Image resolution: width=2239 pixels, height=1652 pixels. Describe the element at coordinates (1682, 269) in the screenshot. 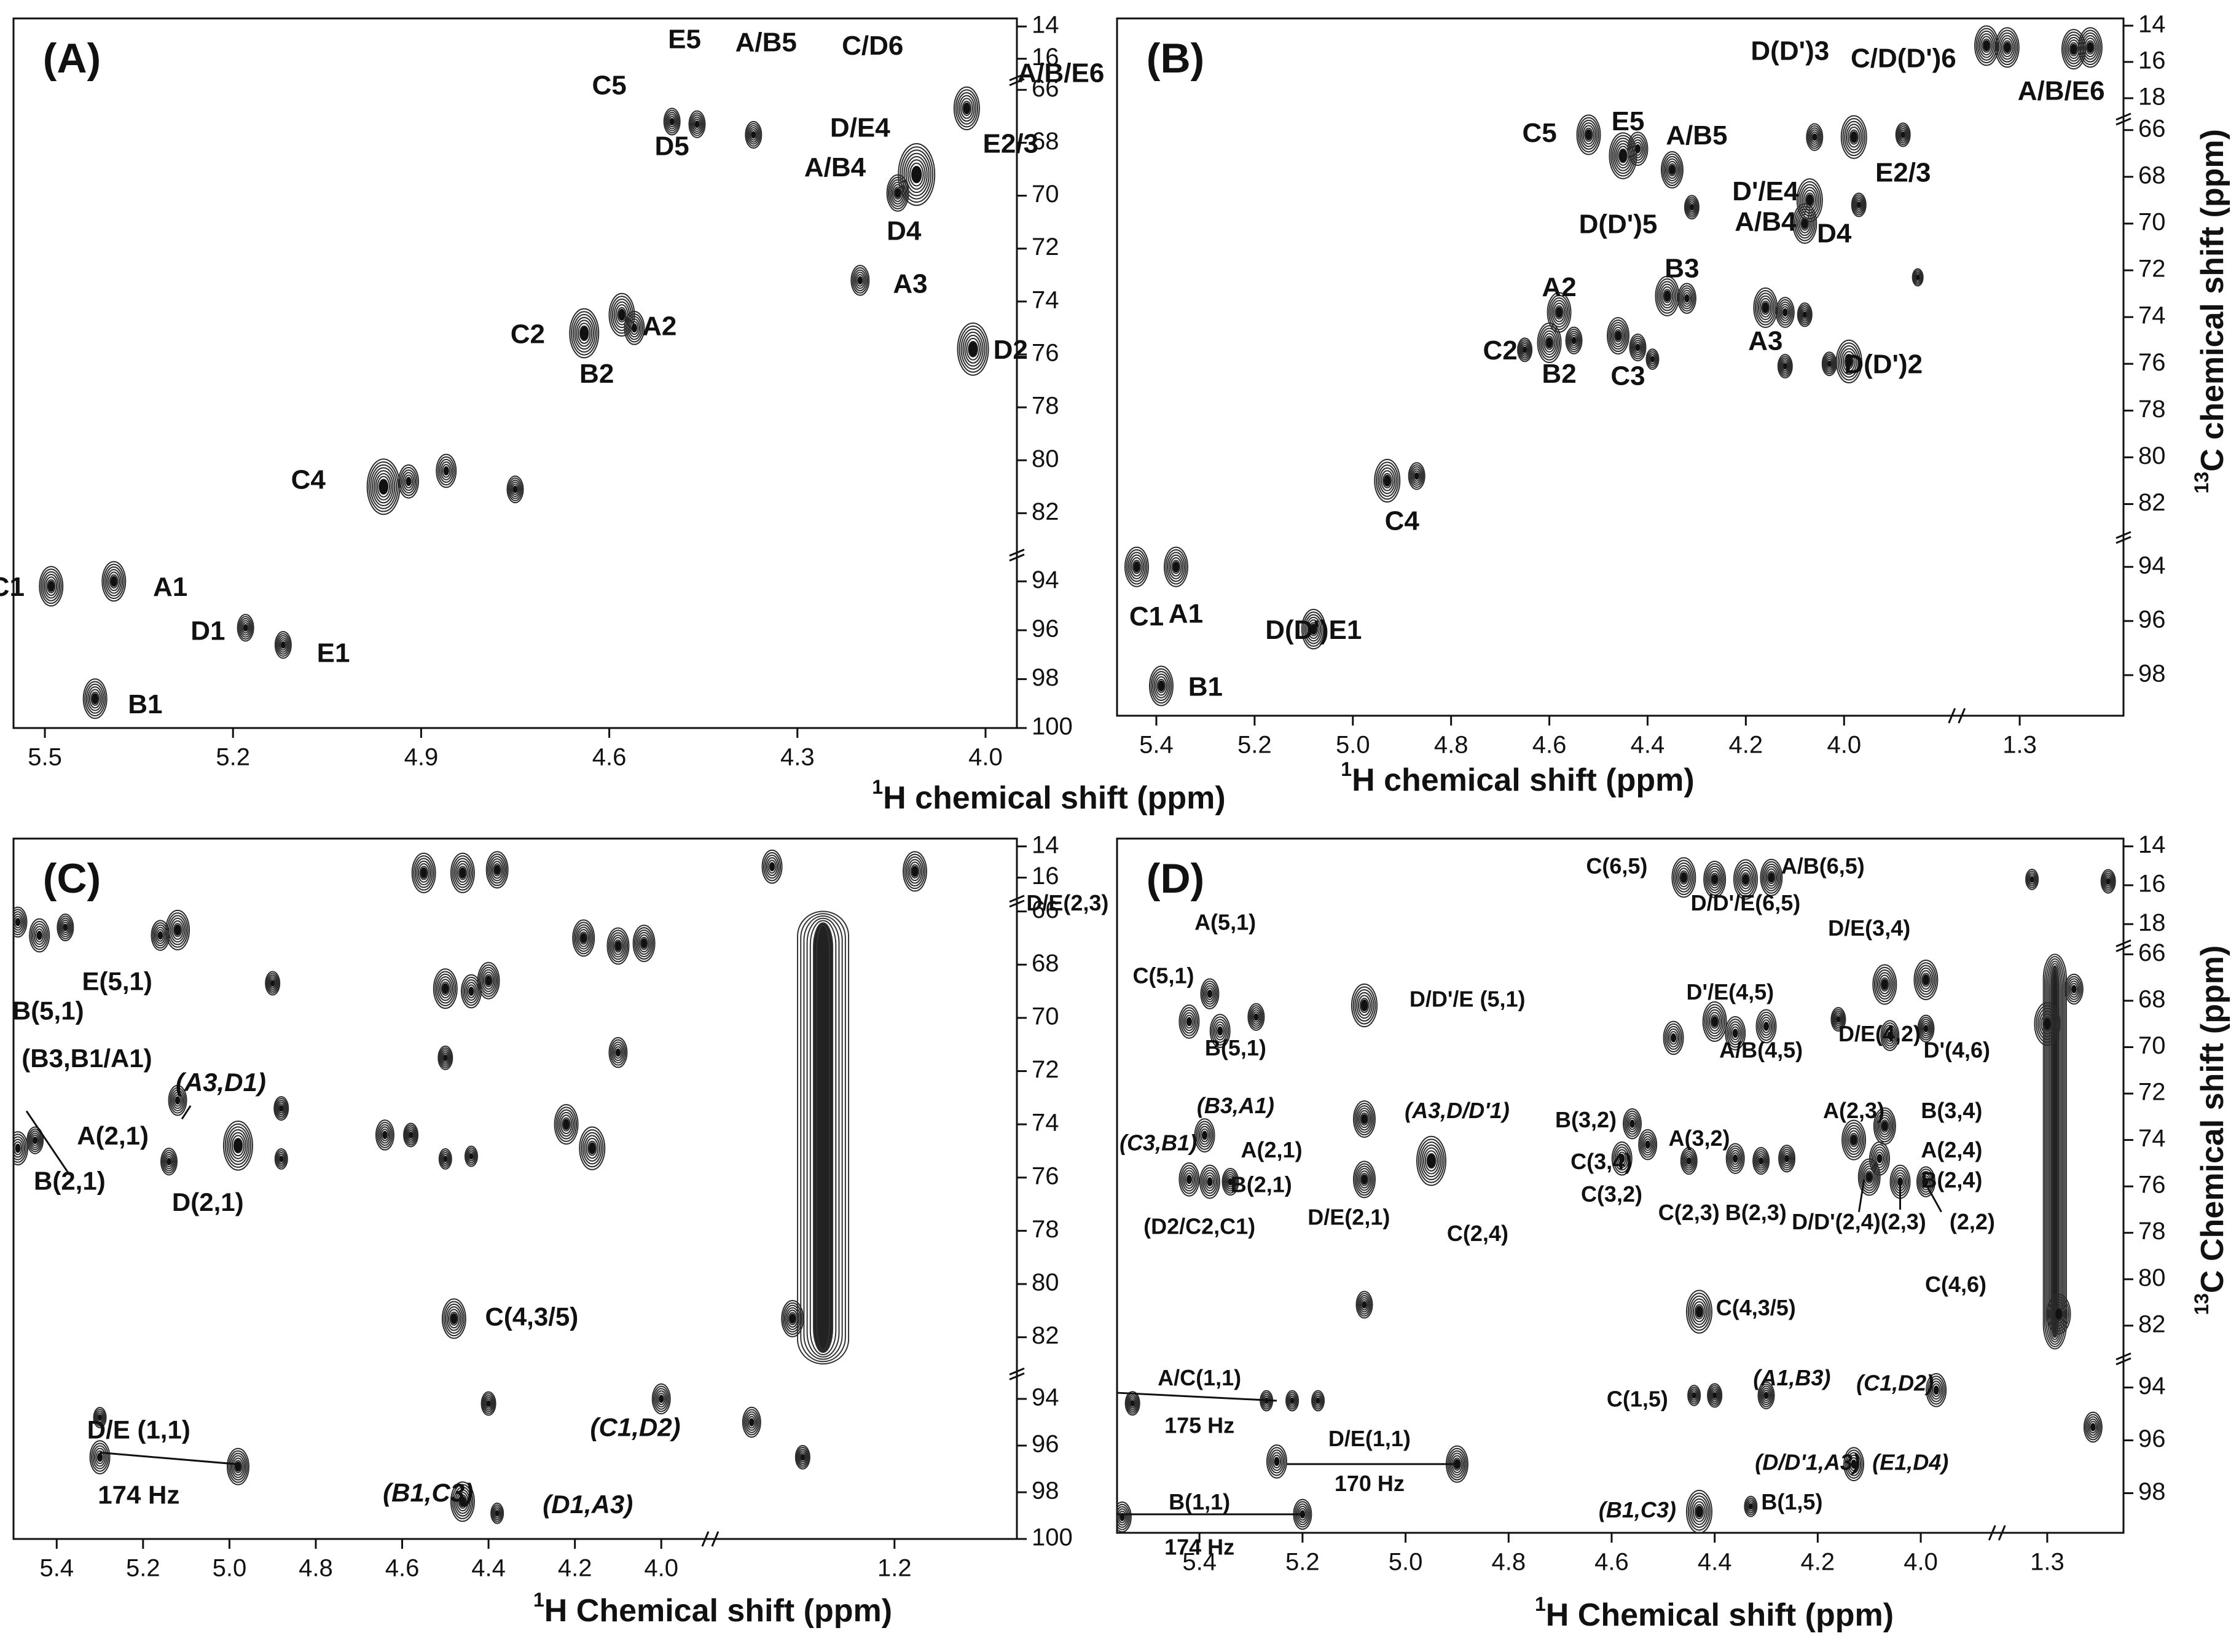

I see `peak-annotation: B3` at that location.